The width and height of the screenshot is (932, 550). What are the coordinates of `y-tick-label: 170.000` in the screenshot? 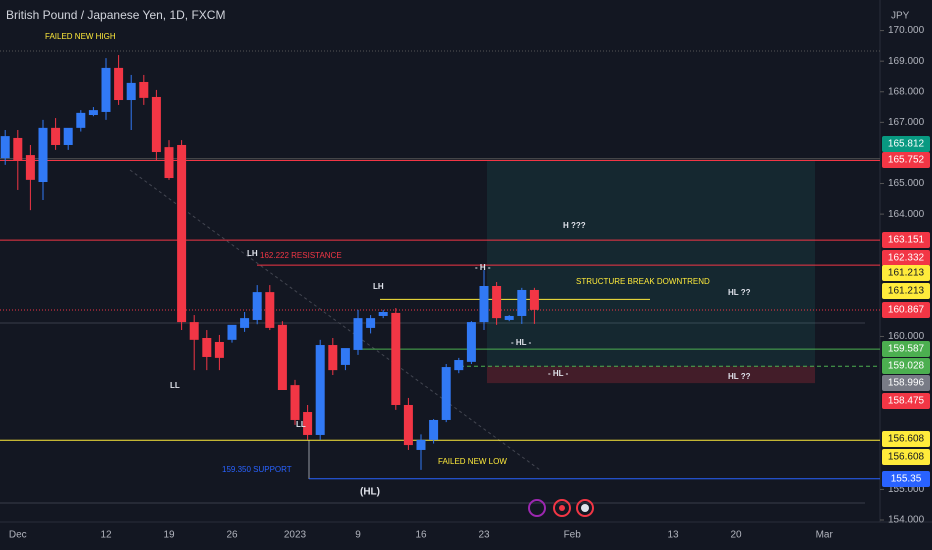 It's located at (906, 30).